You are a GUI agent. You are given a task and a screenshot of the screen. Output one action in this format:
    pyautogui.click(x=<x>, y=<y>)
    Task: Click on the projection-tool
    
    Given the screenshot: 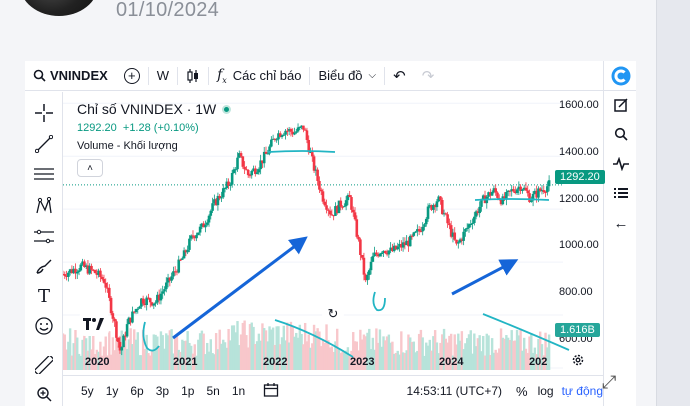 What is the action you would take?
    pyautogui.click(x=44, y=237)
    